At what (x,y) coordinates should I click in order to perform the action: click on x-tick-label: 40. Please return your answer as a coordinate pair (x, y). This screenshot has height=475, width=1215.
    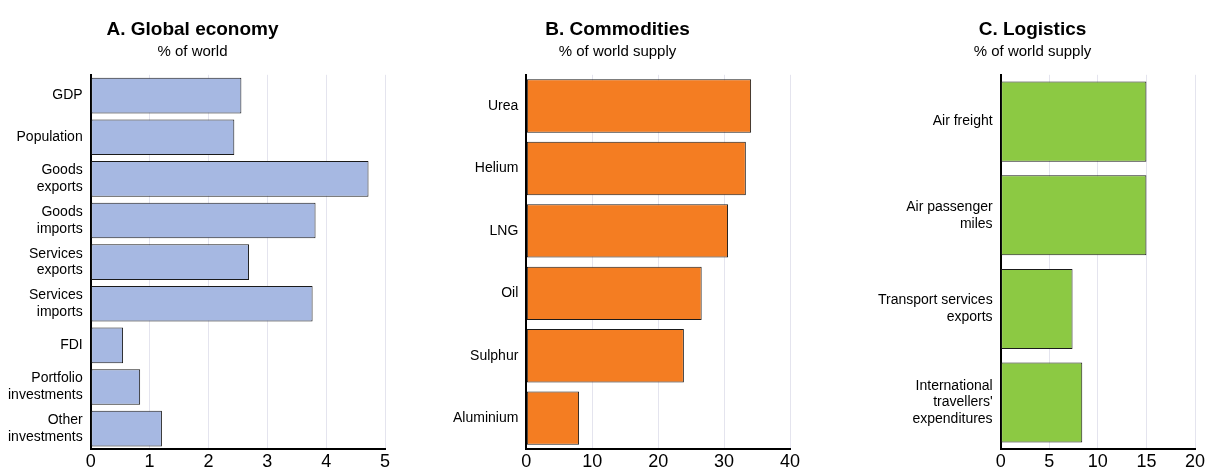
    Looking at the image, I should click on (790, 461).